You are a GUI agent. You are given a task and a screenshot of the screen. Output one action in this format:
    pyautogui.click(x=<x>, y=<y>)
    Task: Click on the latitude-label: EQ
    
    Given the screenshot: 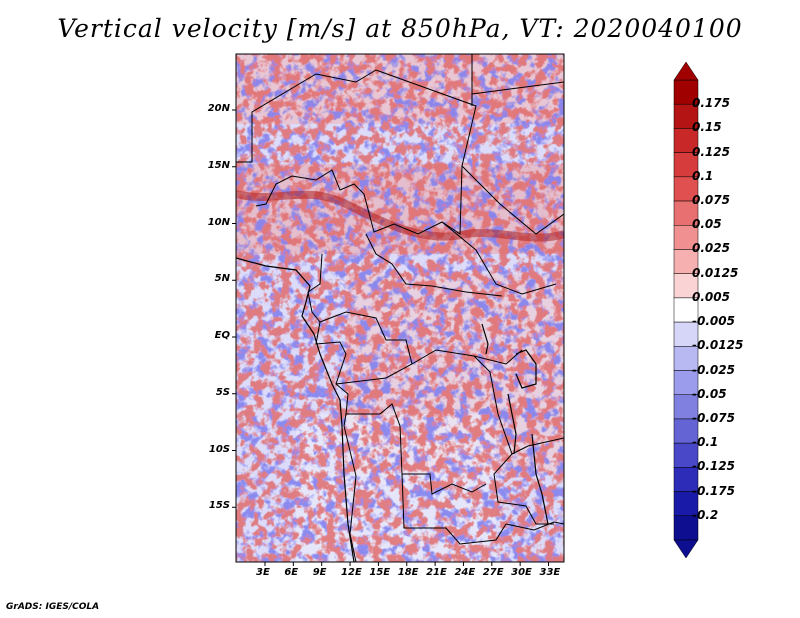 What is the action you would take?
    pyautogui.click(x=222, y=335)
    